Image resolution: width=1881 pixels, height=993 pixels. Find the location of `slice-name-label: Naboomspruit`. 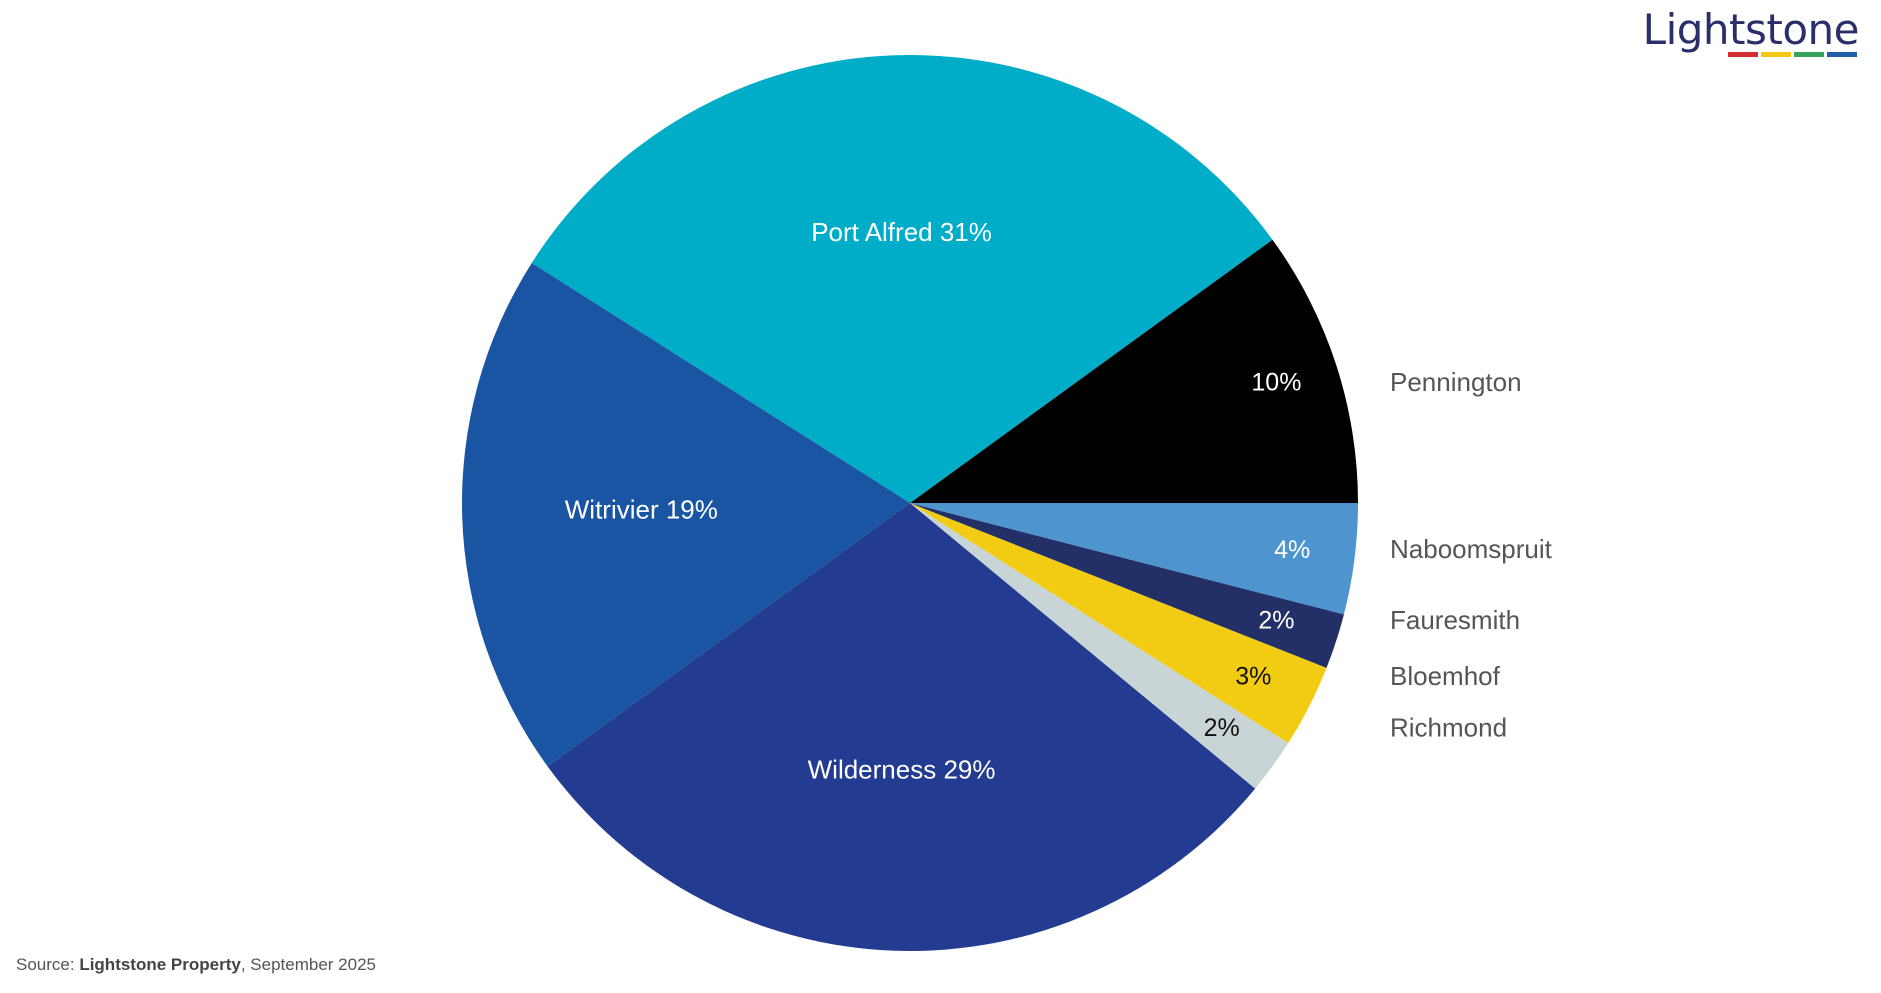

slice-name-label: Naboomspruit is located at coordinates (1471, 549).